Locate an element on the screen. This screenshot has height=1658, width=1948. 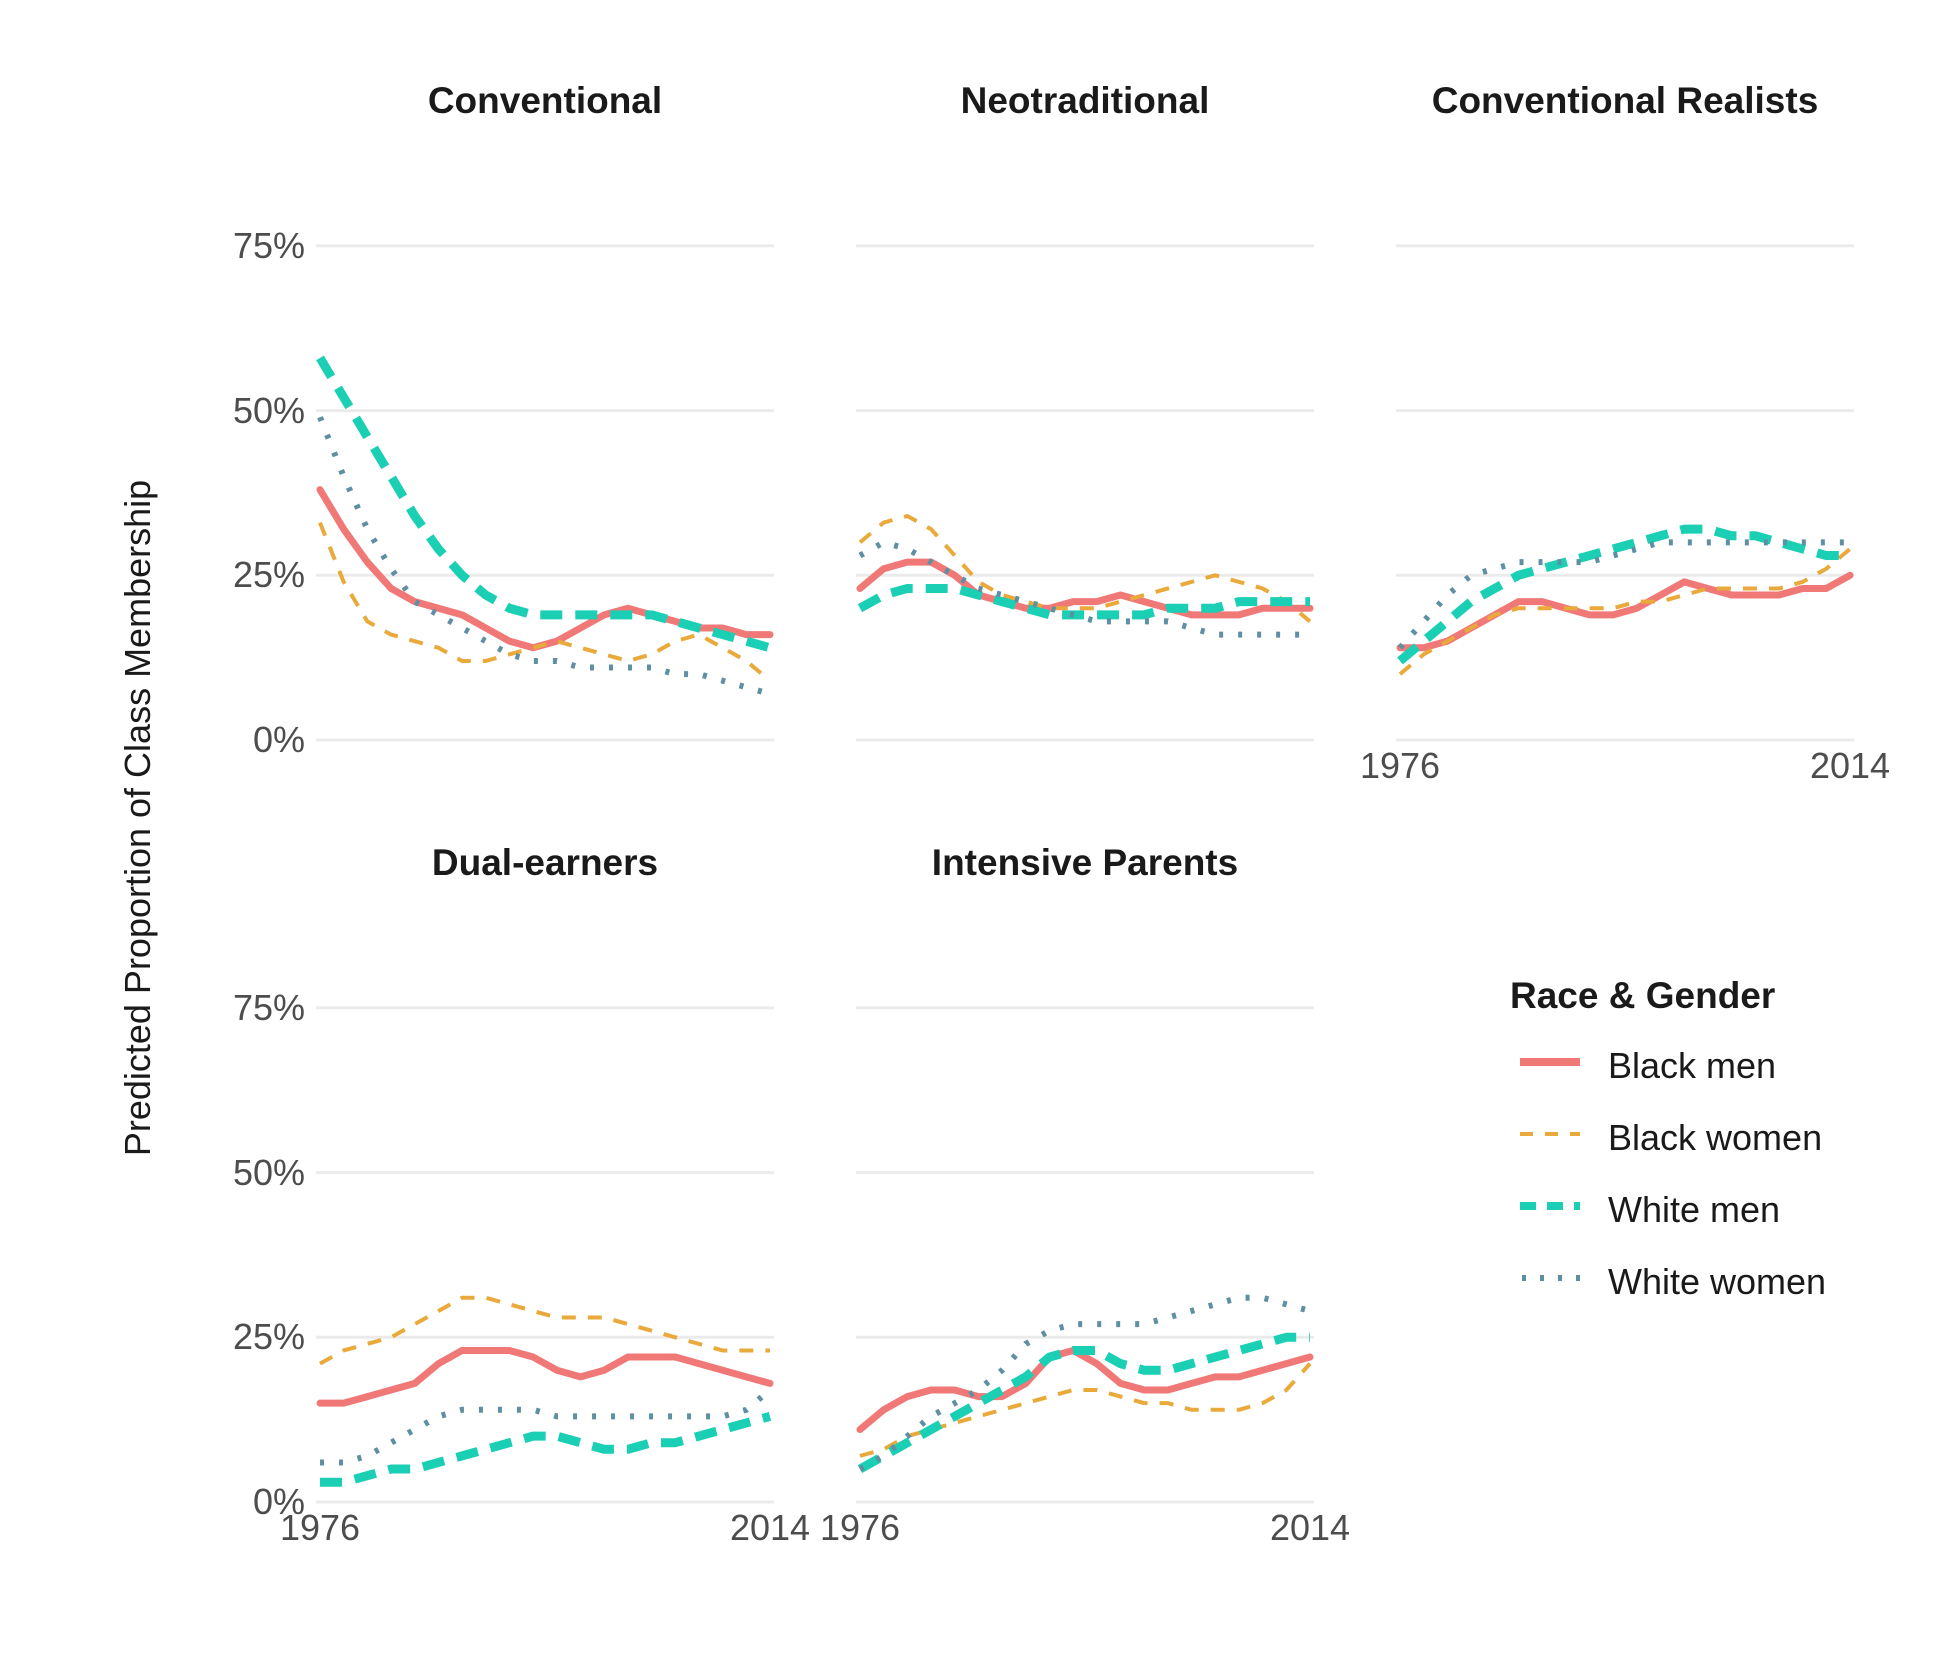
legend-label: White women is located at coordinates (1717, 1281).